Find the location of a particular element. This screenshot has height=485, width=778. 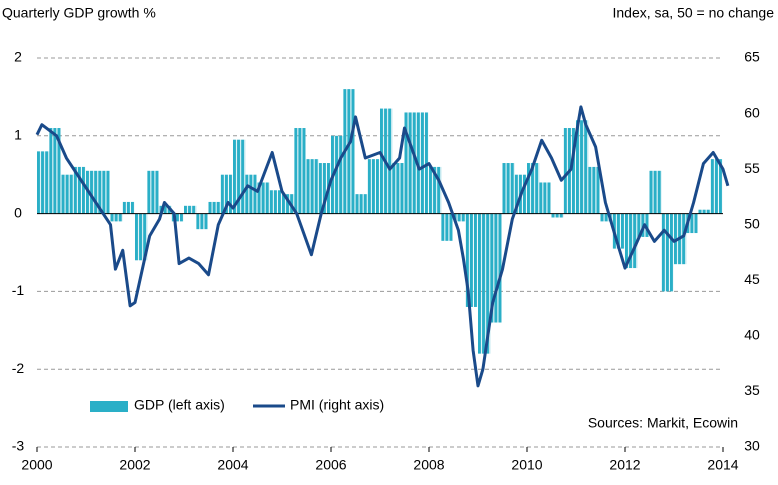

y2-tick-label: 35 is located at coordinates (752, 390).